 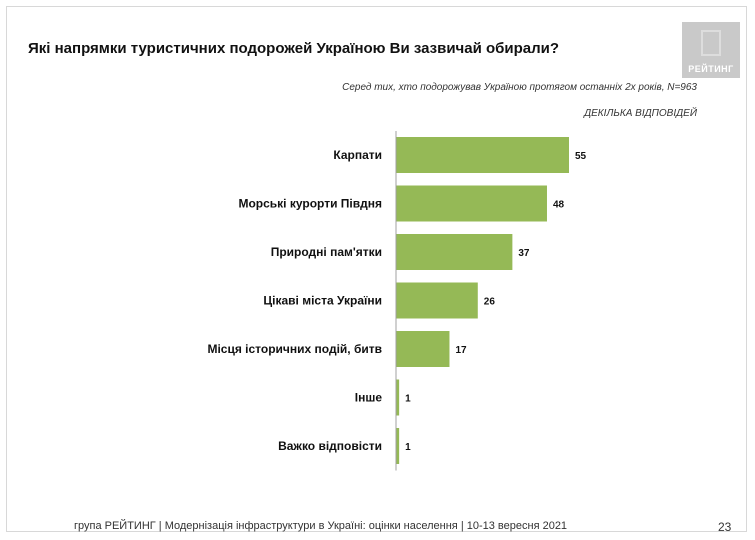 I want to click on category-label-5: Інше, so click(x=369, y=398).